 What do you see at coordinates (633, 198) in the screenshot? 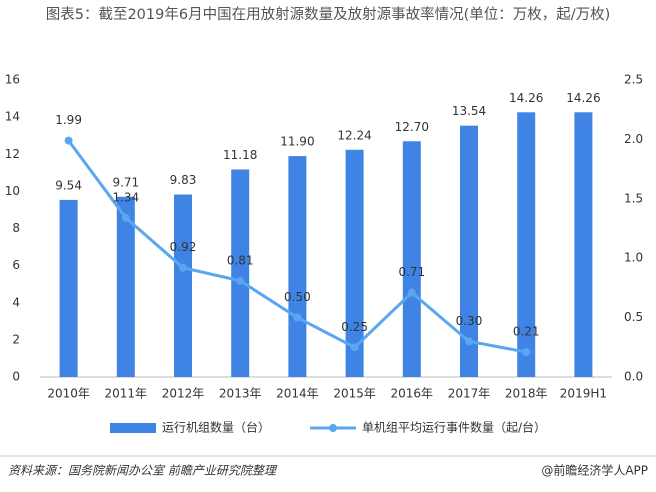
I see `y2-tick-label: 1.5` at bounding box center [633, 198].